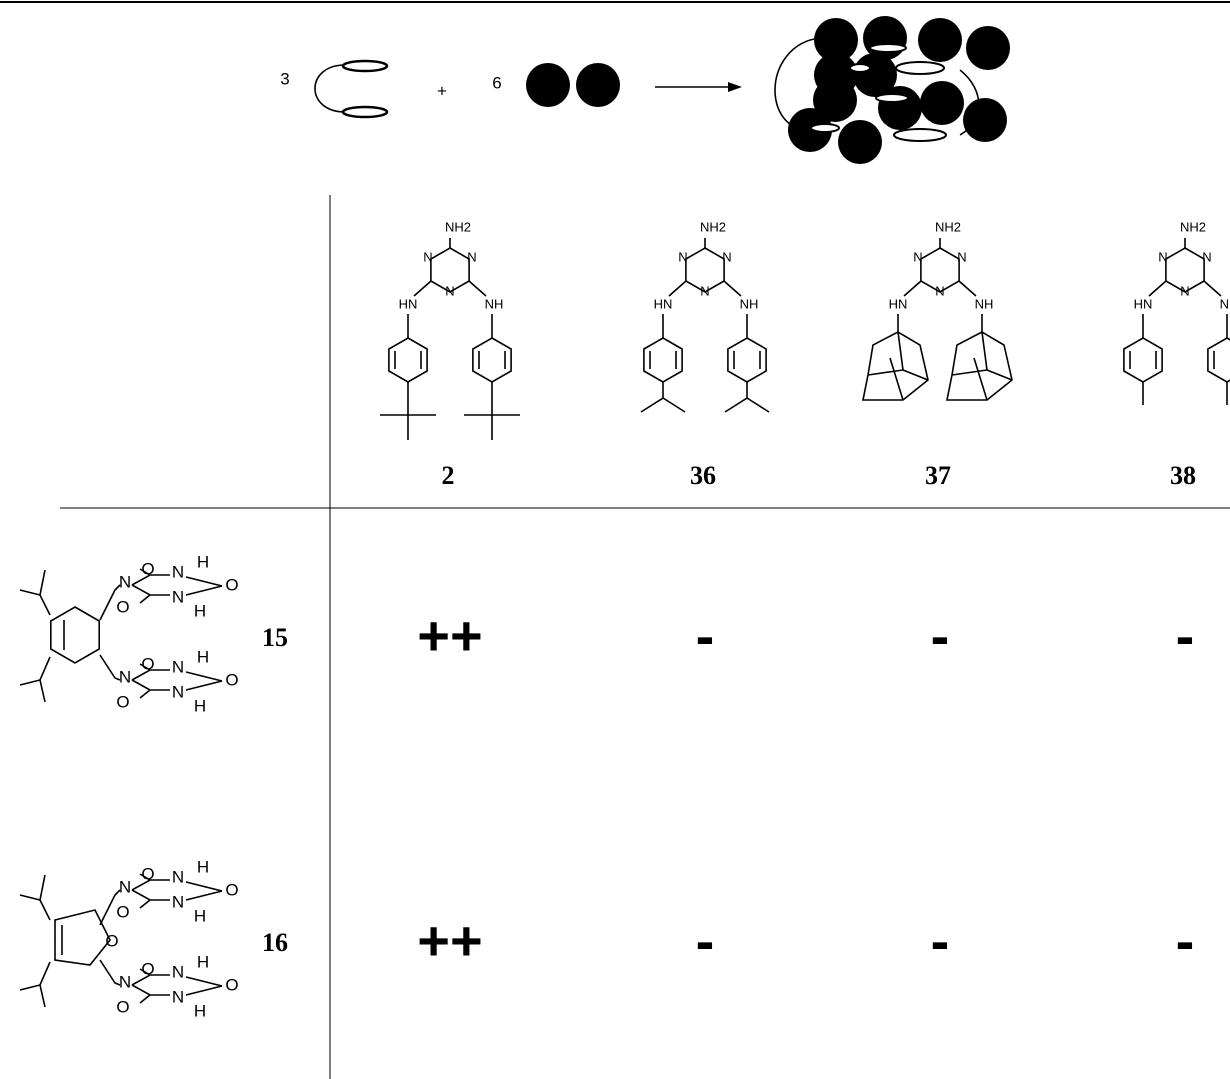 Image resolution: width=1230 pixels, height=1079 pixels. What do you see at coordinates (82, 937) in the screenshot?
I see `furan-ring` at bounding box center [82, 937].